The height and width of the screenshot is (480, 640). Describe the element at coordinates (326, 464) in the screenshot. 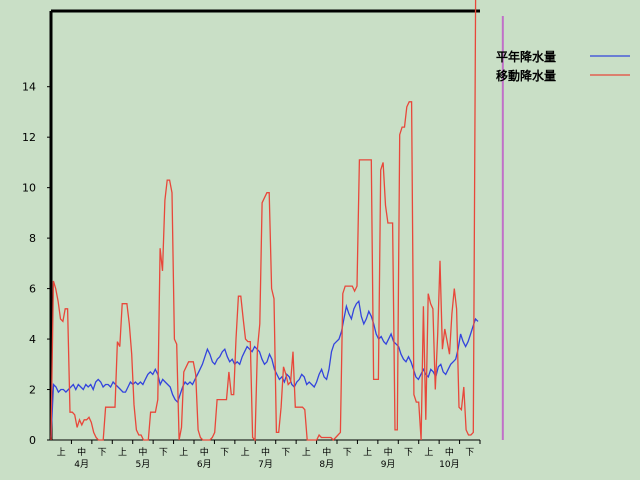

I see `x-month-label: 8月` at that location.